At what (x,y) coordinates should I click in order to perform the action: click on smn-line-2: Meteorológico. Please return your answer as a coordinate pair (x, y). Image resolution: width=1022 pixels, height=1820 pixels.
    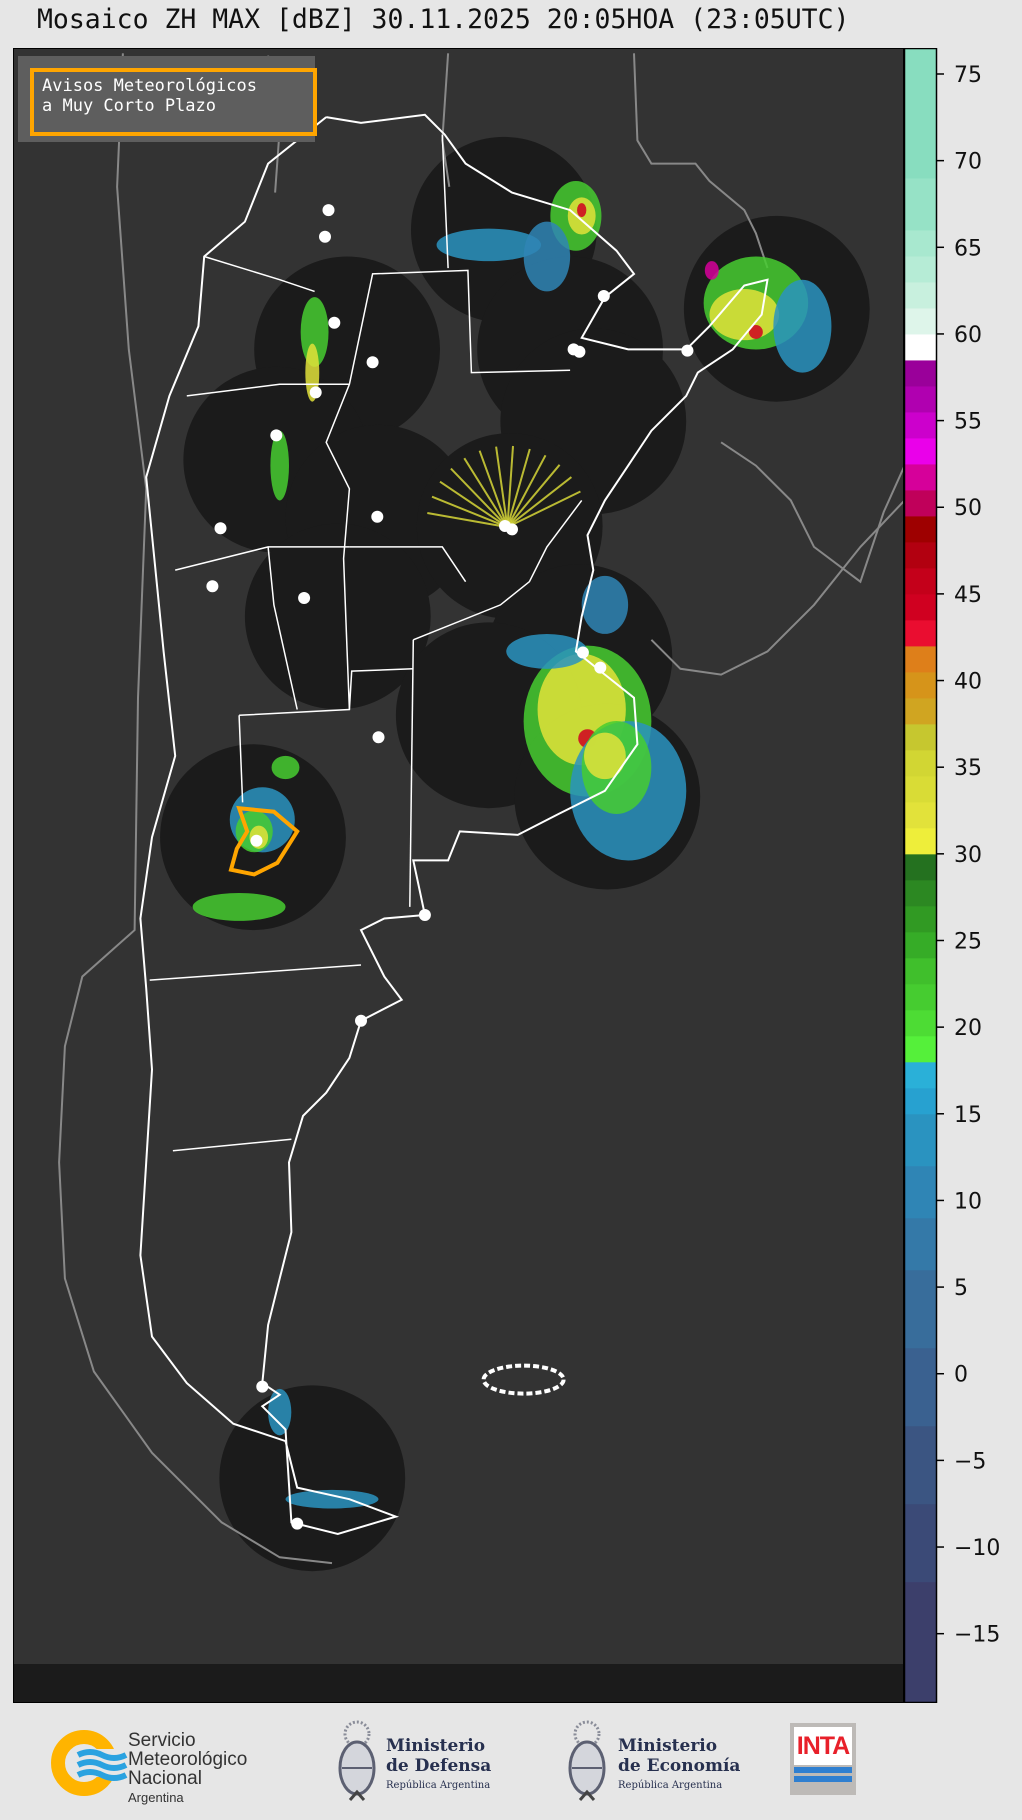
    Looking at the image, I should click on (188, 1759).